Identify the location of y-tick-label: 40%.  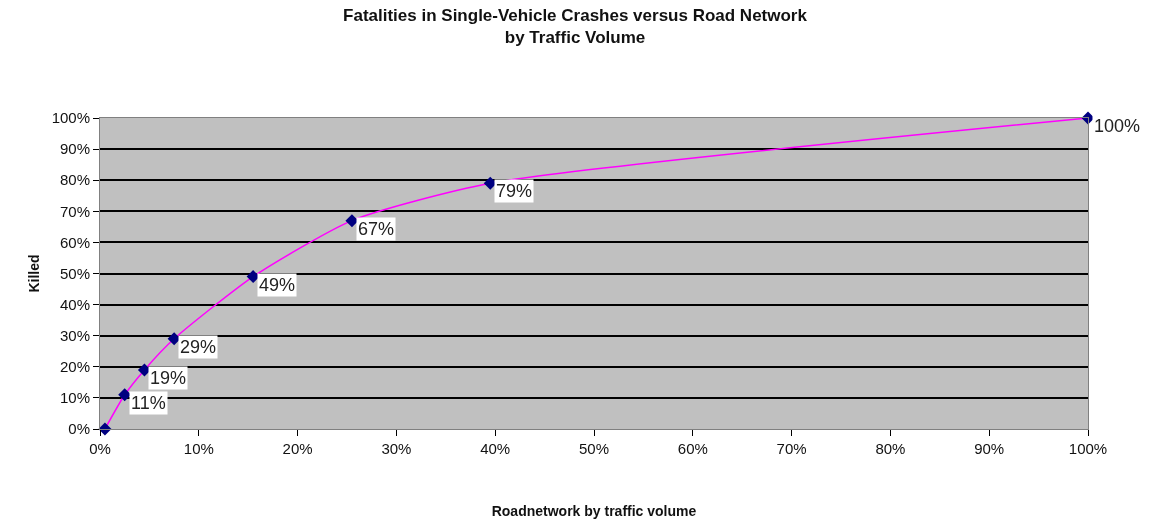
(74, 304).